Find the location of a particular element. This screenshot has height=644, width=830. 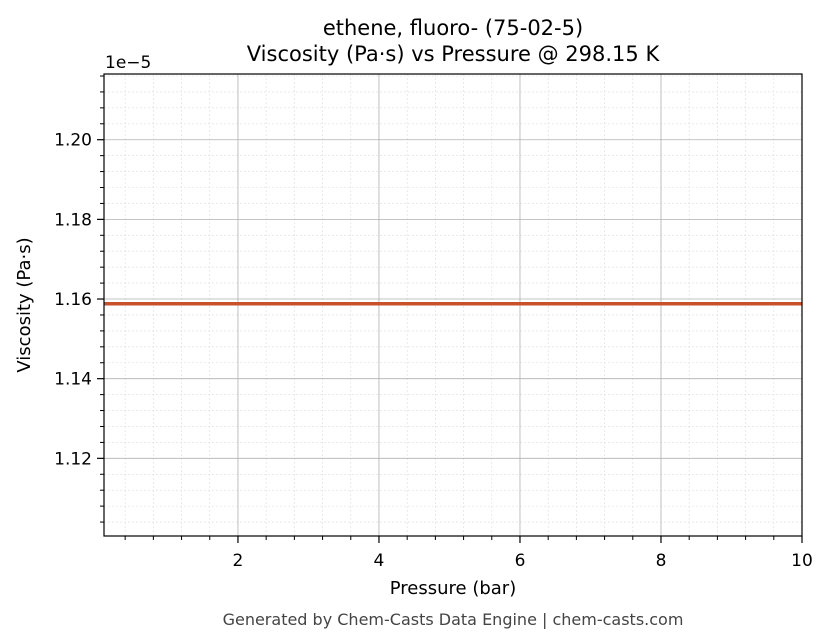

x-tick-label: 8 is located at coordinates (661, 561).